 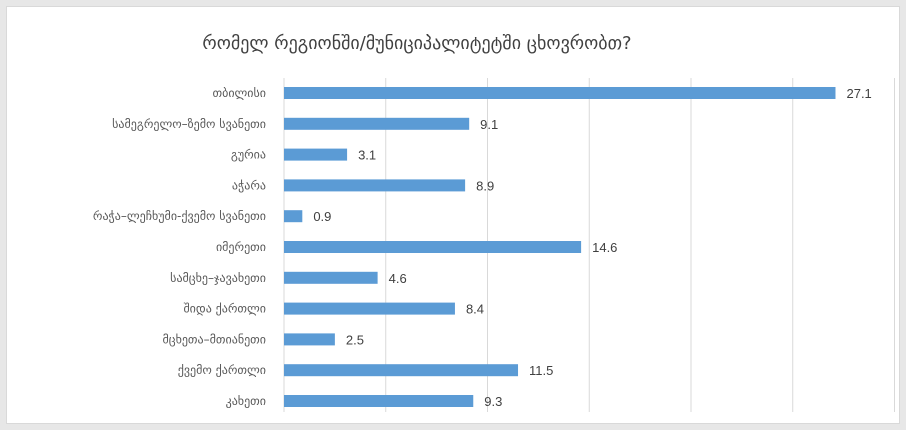 I want to click on category-label: შიდა ქართლი, so click(x=224, y=309).